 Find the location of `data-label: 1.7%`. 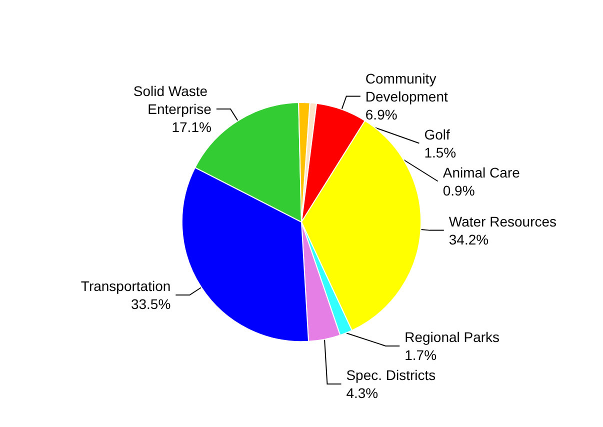

data-label: 1.7% is located at coordinates (420, 354).